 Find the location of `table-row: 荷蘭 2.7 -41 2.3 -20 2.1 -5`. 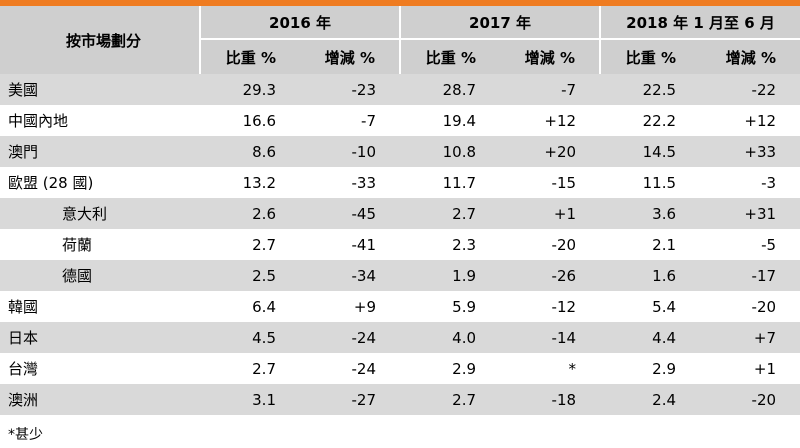

table-row: 荷蘭 2.7 -41 2.3 -20 2.1 -5 is located at coordinates (400, 244).